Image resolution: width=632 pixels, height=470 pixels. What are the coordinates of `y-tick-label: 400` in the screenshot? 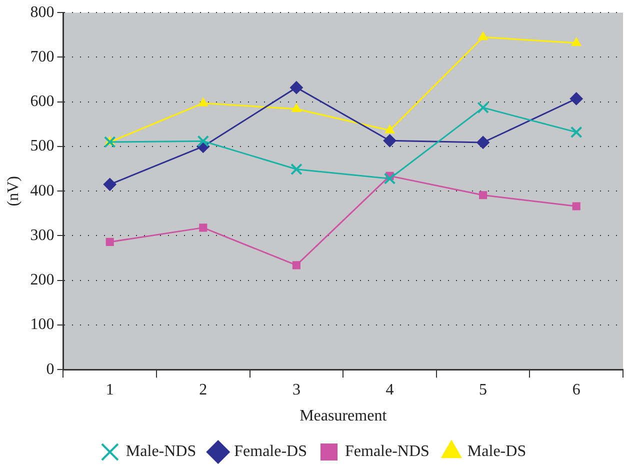 It's located at (42, 191).